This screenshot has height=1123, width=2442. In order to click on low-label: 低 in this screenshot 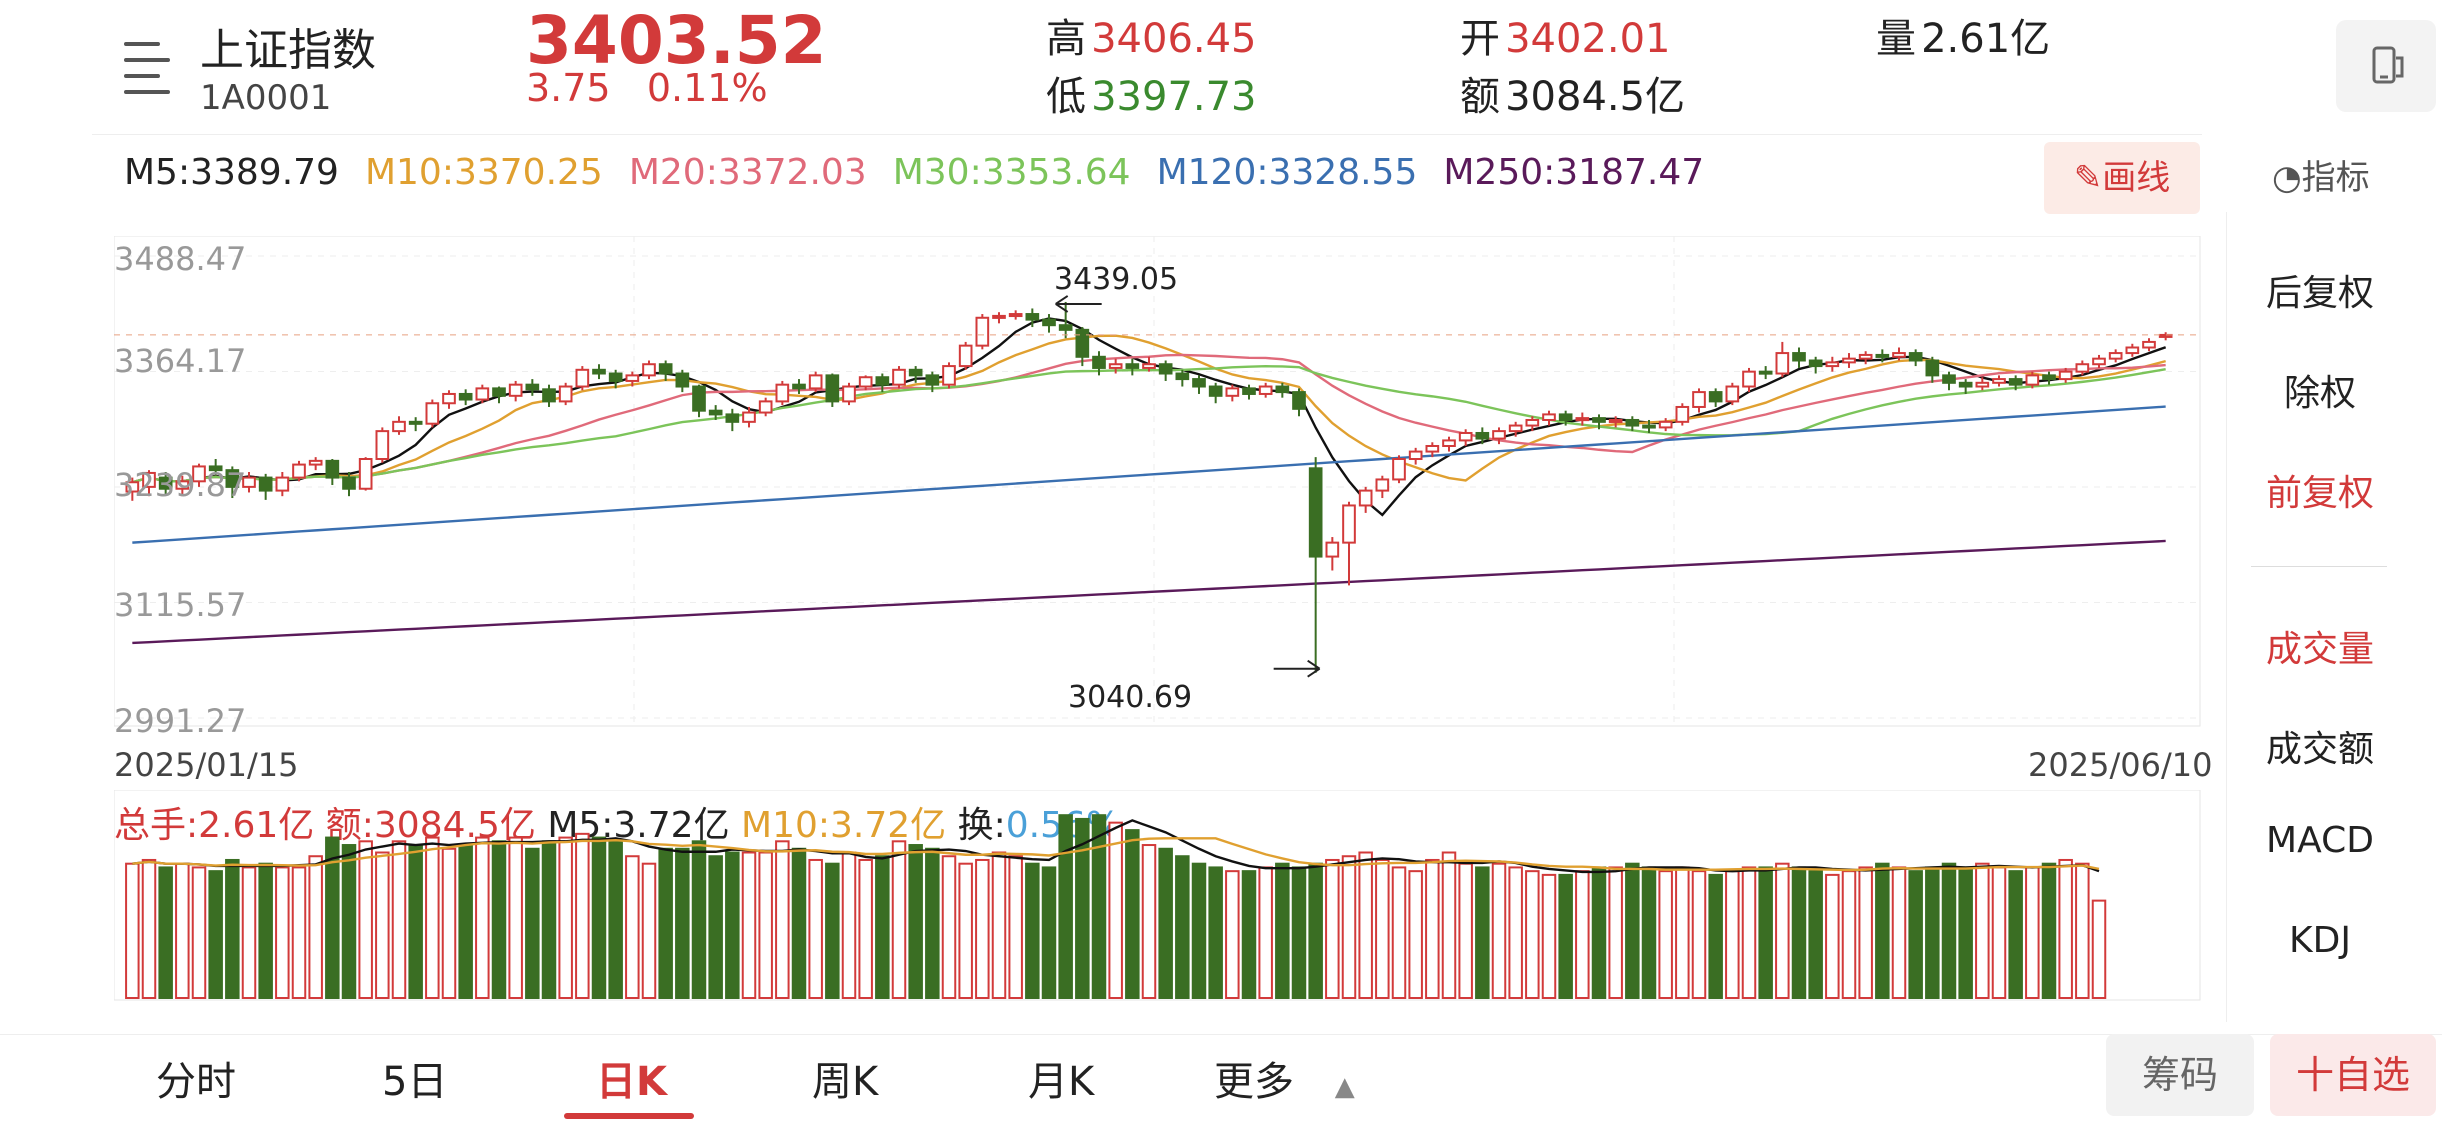, I will do `click(1066, 97)`.